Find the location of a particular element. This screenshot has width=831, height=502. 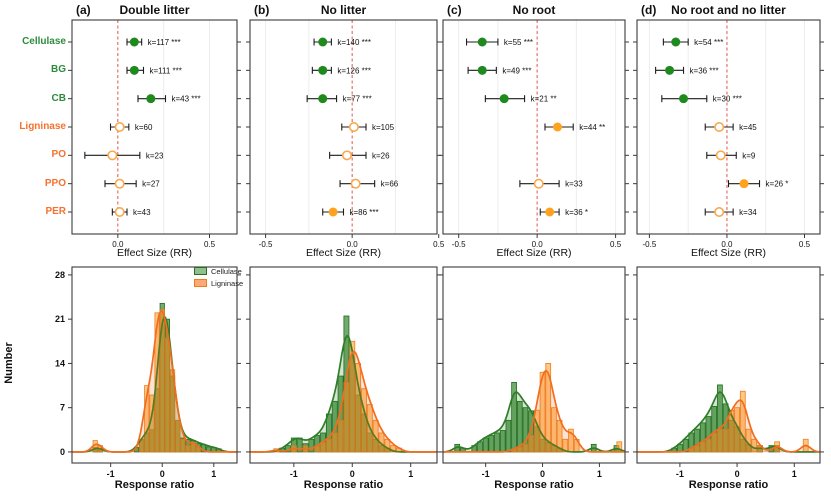

k-label: k=105 is located at coordinates (383, 127).